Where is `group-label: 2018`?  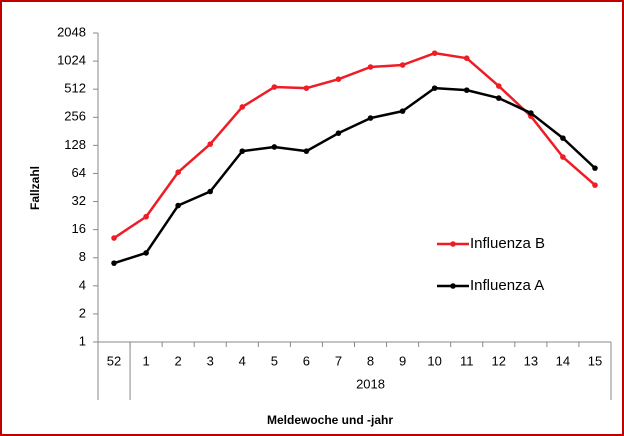
group-label: 2018 is located at coordinates (370, 383).